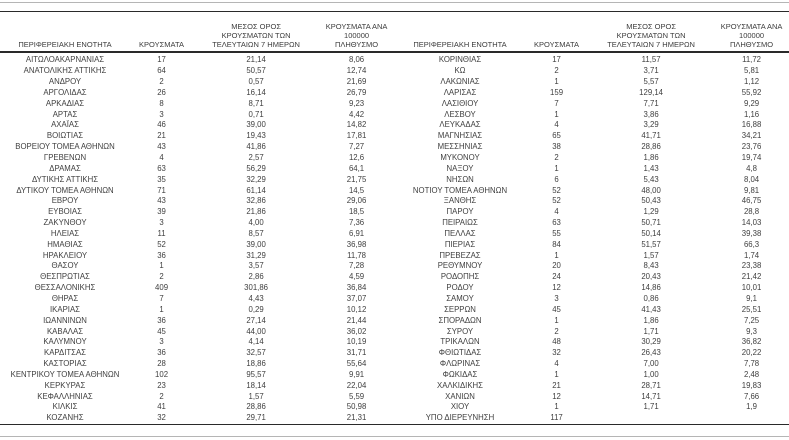 This screenshot has width=789, height=440. I want to click on cases-cell: 4, so click(161, 158).